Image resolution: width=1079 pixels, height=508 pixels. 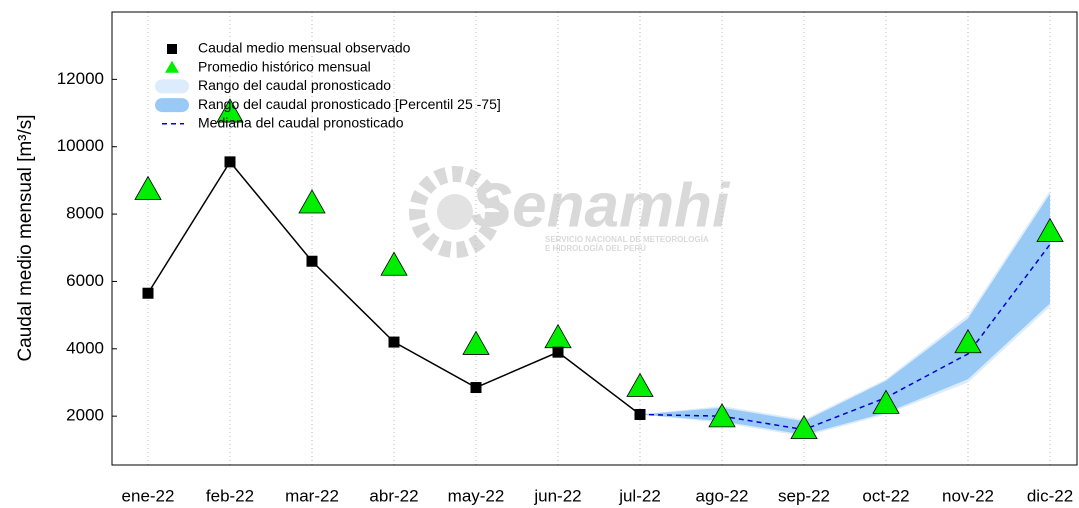 What do you see at coordinates (230, 495) in the screenshot?
I see `x-tick-label: feb-22` at bounding box center [230, 495].